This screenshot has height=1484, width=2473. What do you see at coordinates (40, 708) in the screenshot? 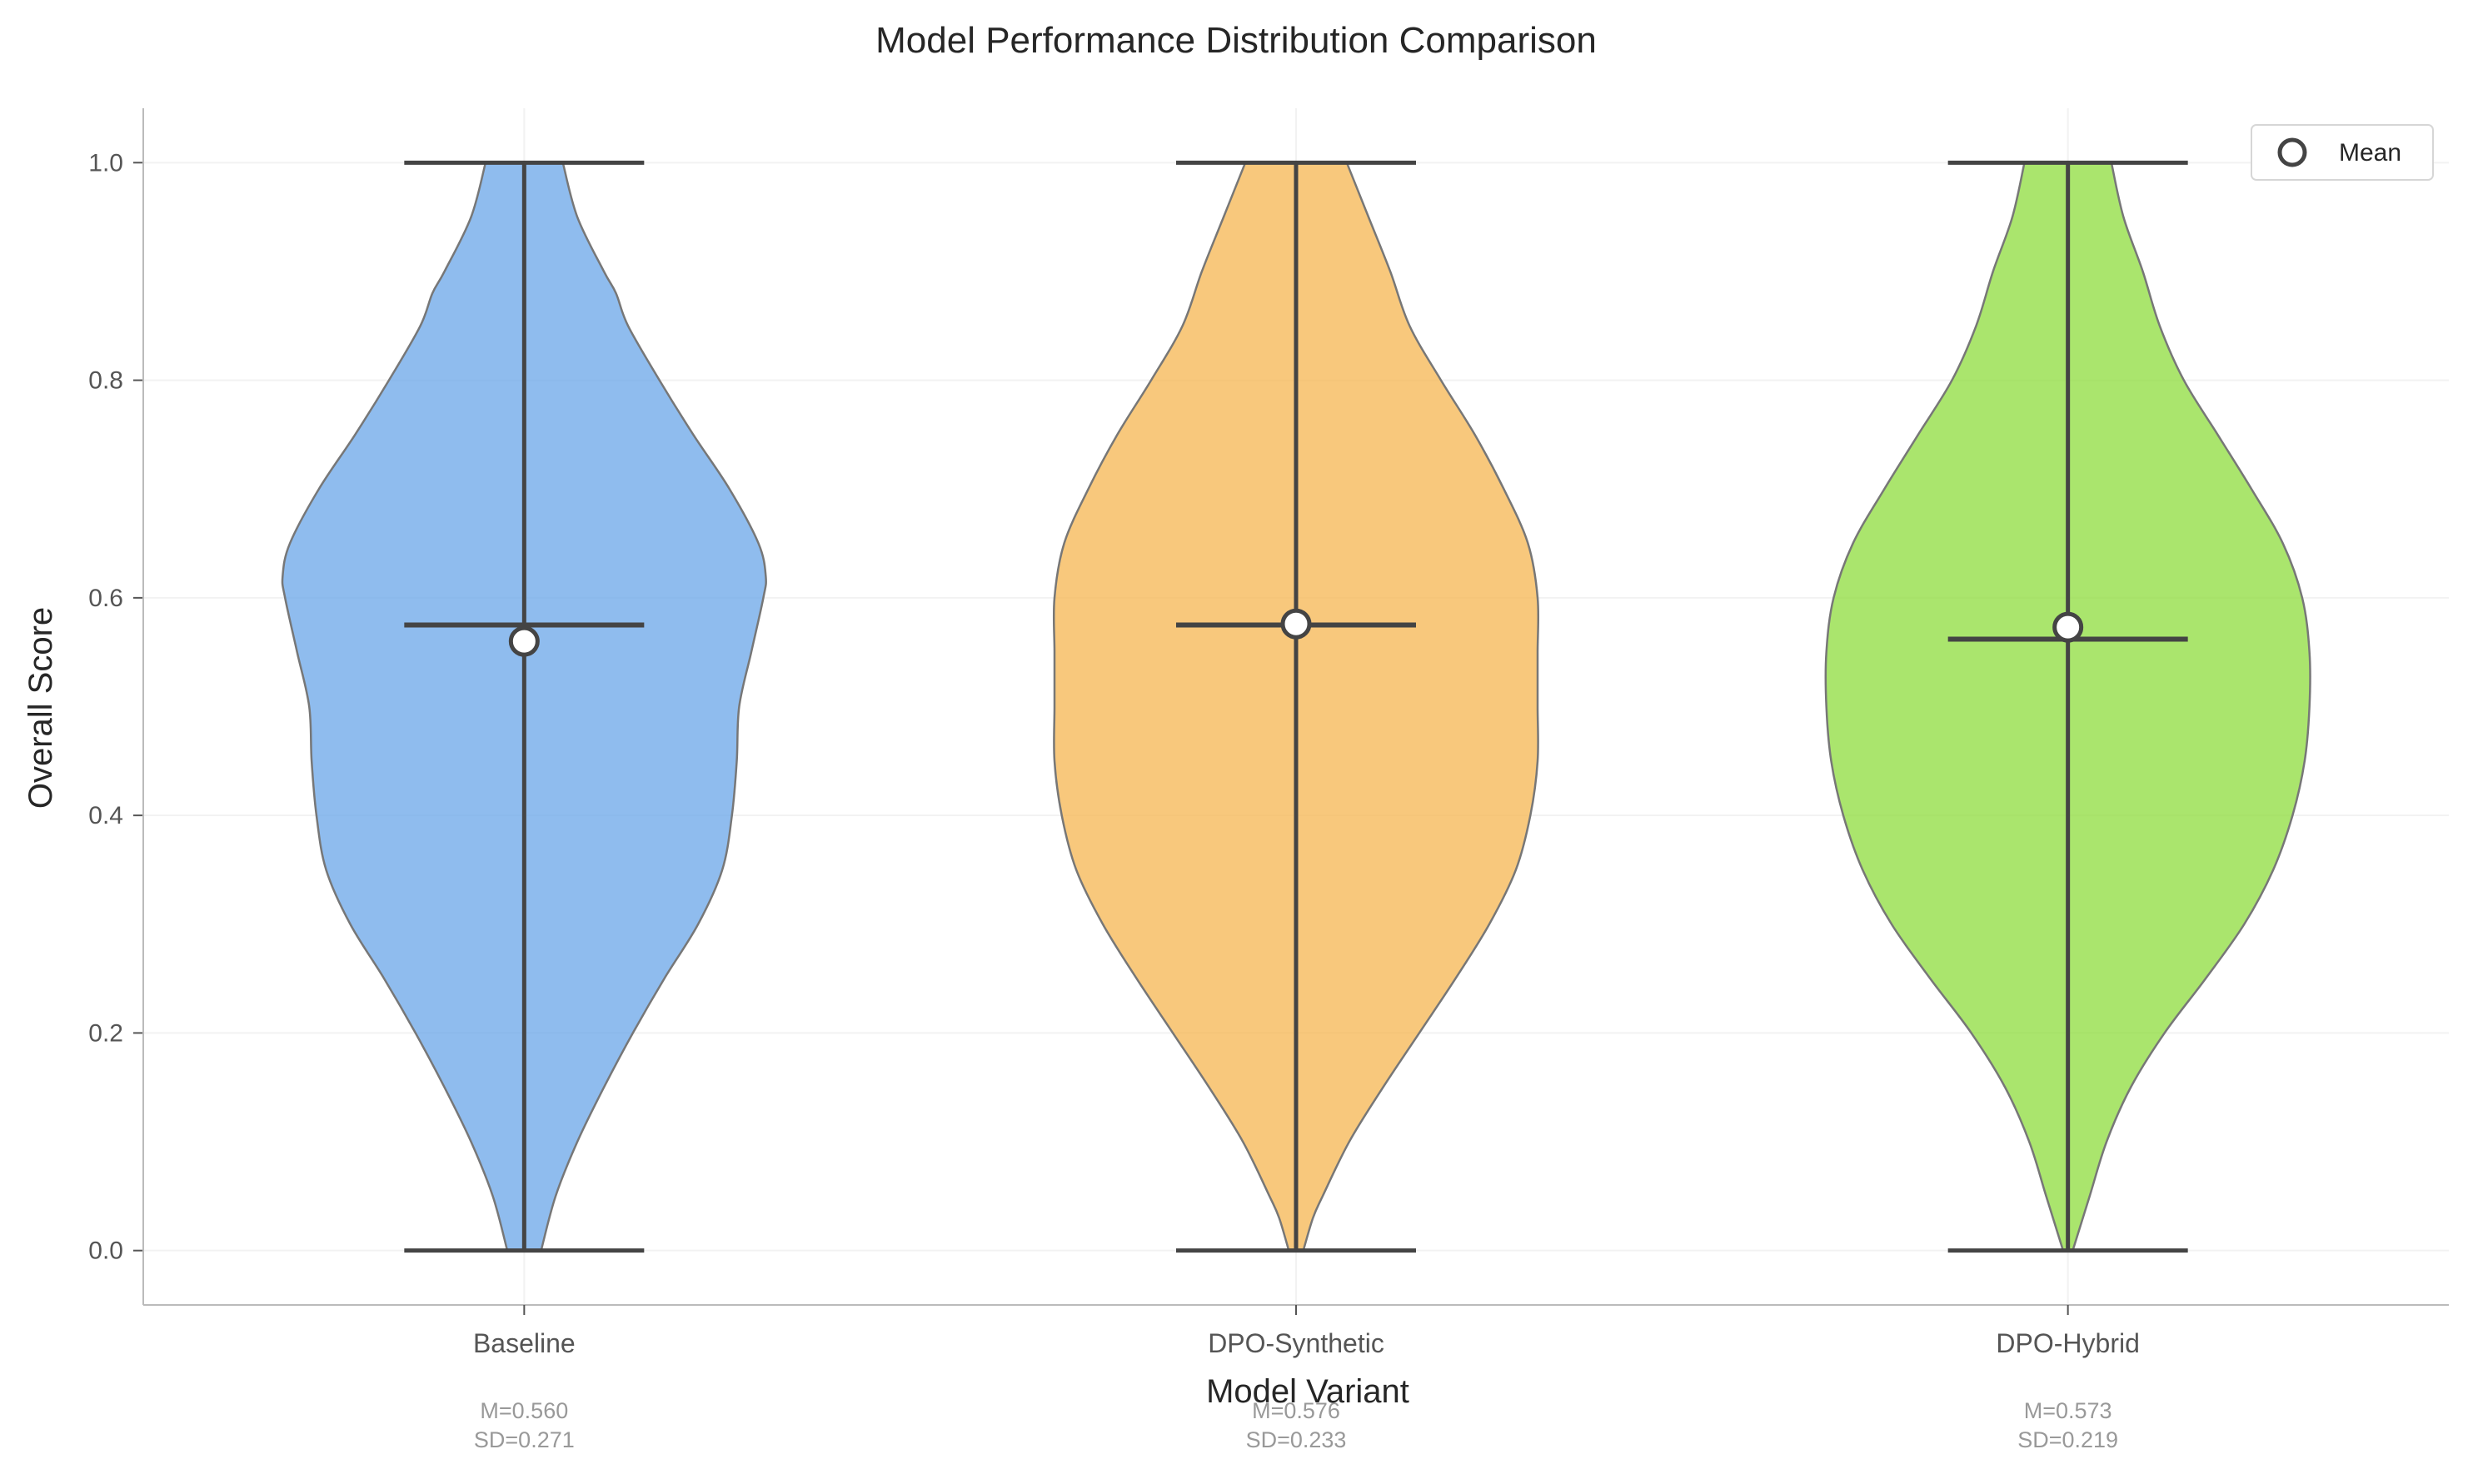
I see `y-axis-label: Overall Score` at bounding box center [40, 708].